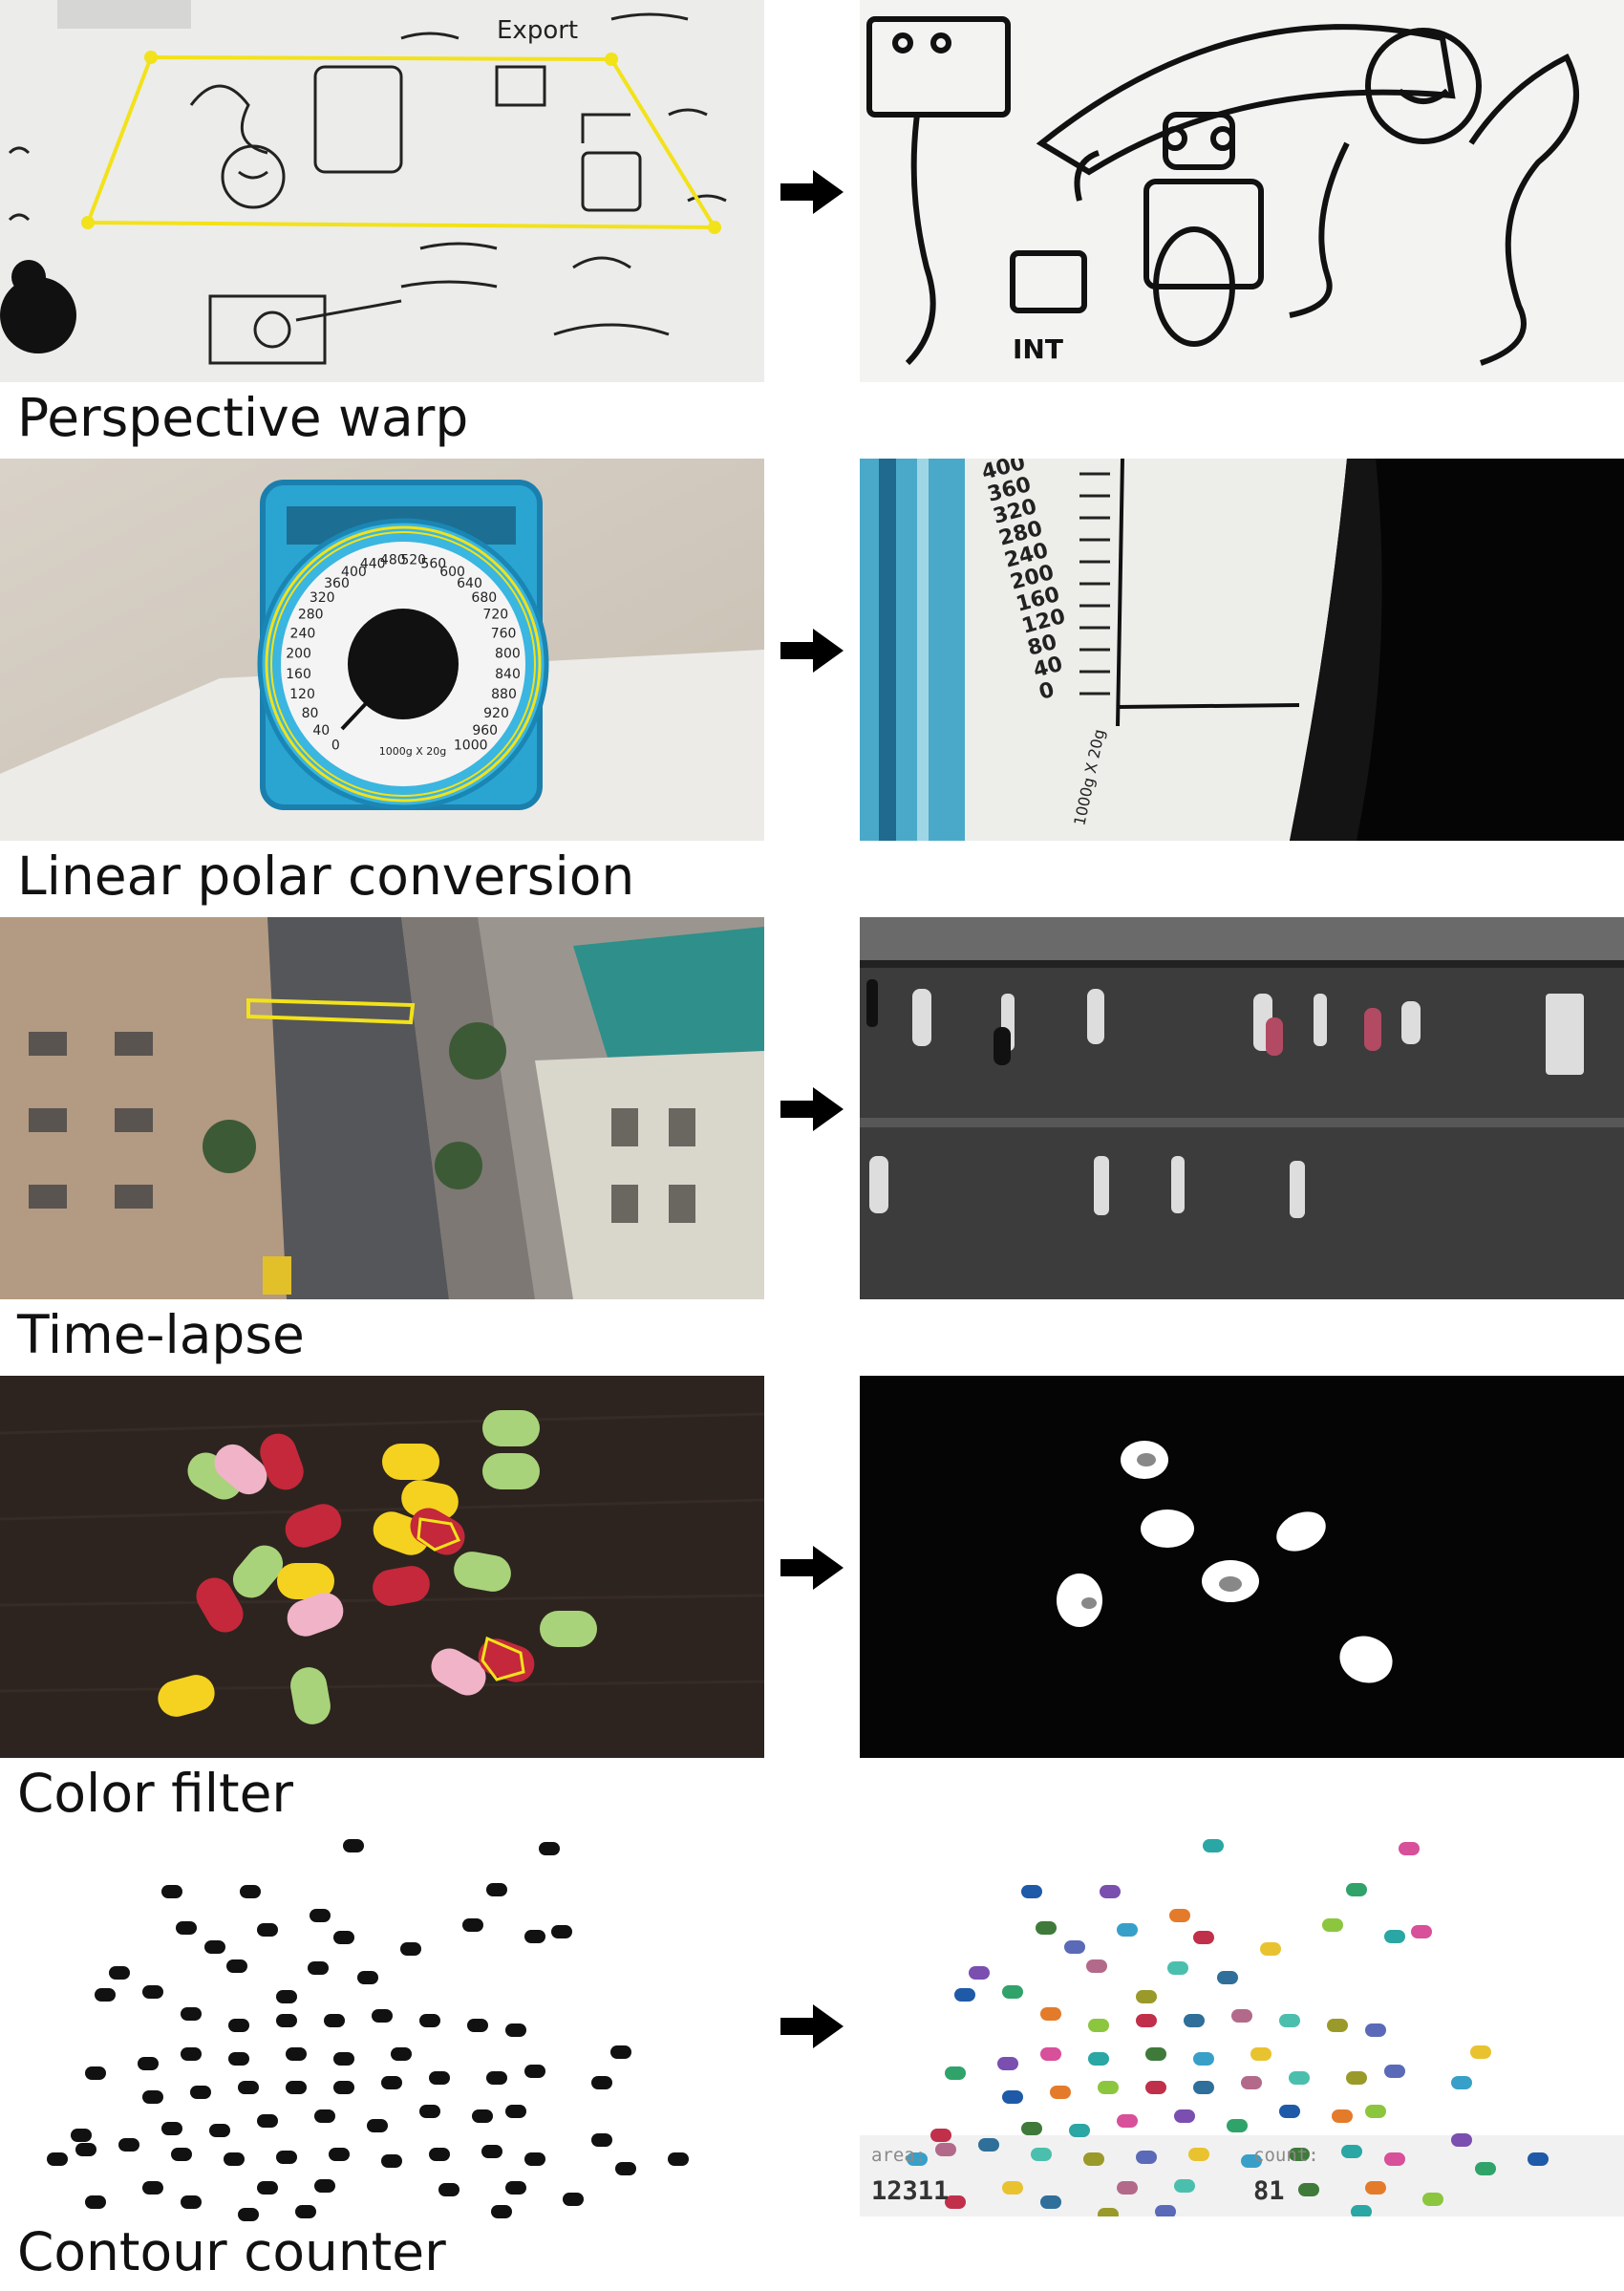 This screenshot has width=1624, height=2291. Describe the element at coordinates (321, 731) in the screenshot. I see `dial-tick-label: 40` at that location.